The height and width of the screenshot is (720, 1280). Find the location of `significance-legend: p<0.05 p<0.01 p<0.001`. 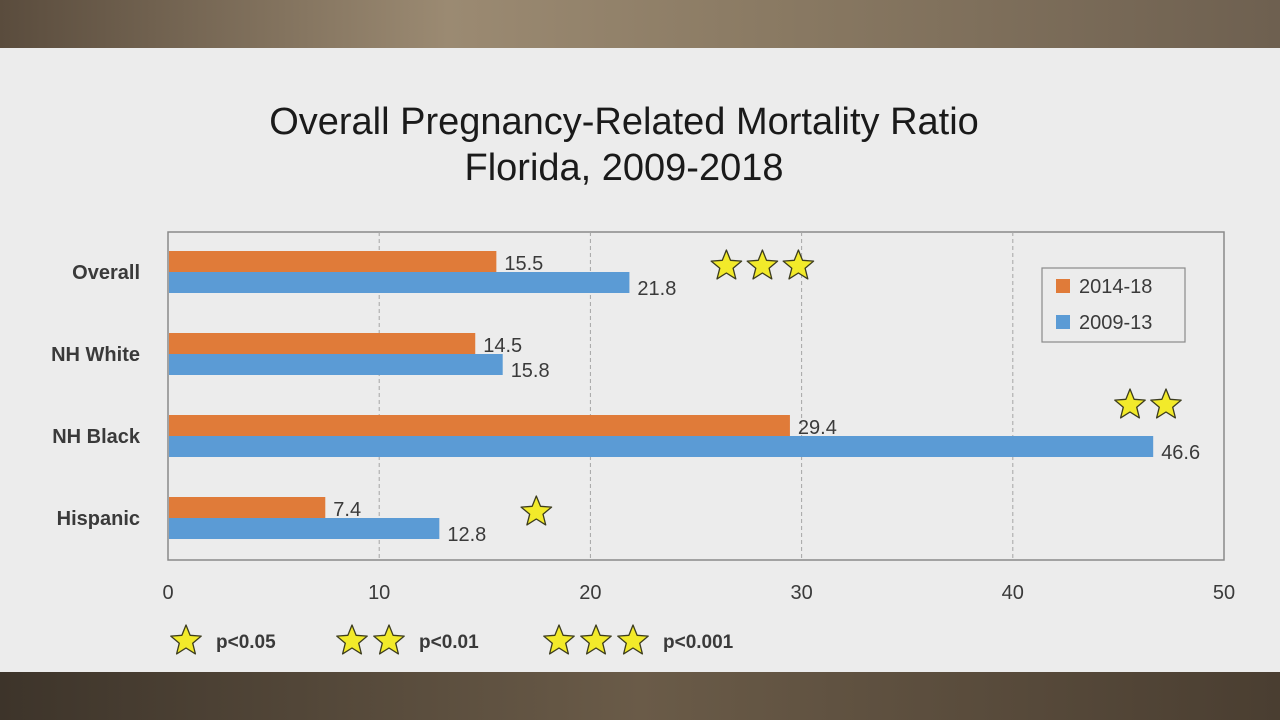

significance-legend: p<0.05 p<0.01 p<0.001 is located at coordinates (452, 639).